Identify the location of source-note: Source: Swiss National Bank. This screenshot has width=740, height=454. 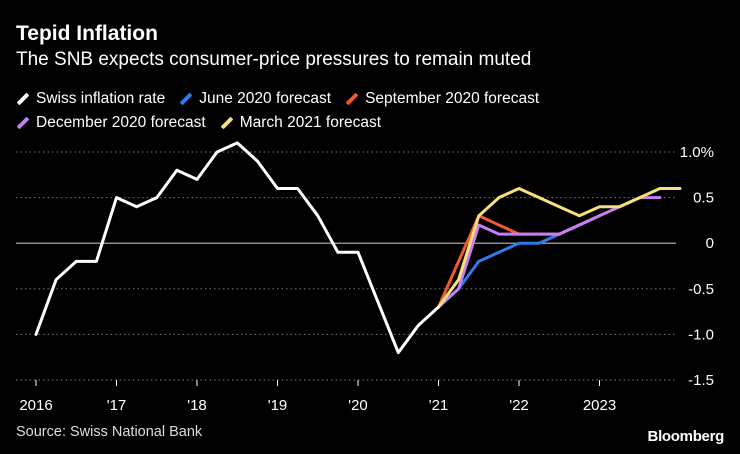
(109, 432).